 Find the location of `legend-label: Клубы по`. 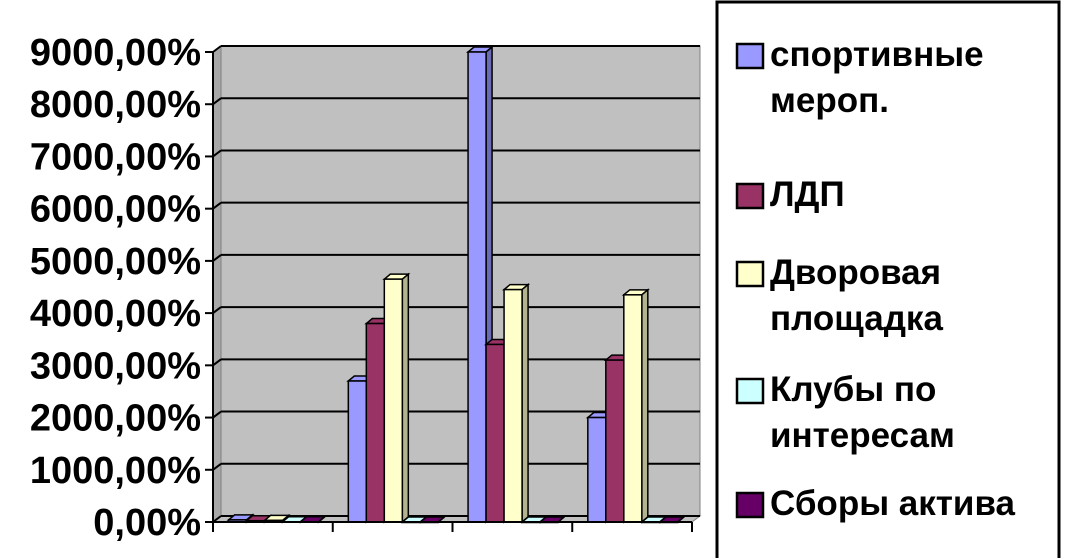

legend-label: Клубы по is located at coordinates (853, 389).